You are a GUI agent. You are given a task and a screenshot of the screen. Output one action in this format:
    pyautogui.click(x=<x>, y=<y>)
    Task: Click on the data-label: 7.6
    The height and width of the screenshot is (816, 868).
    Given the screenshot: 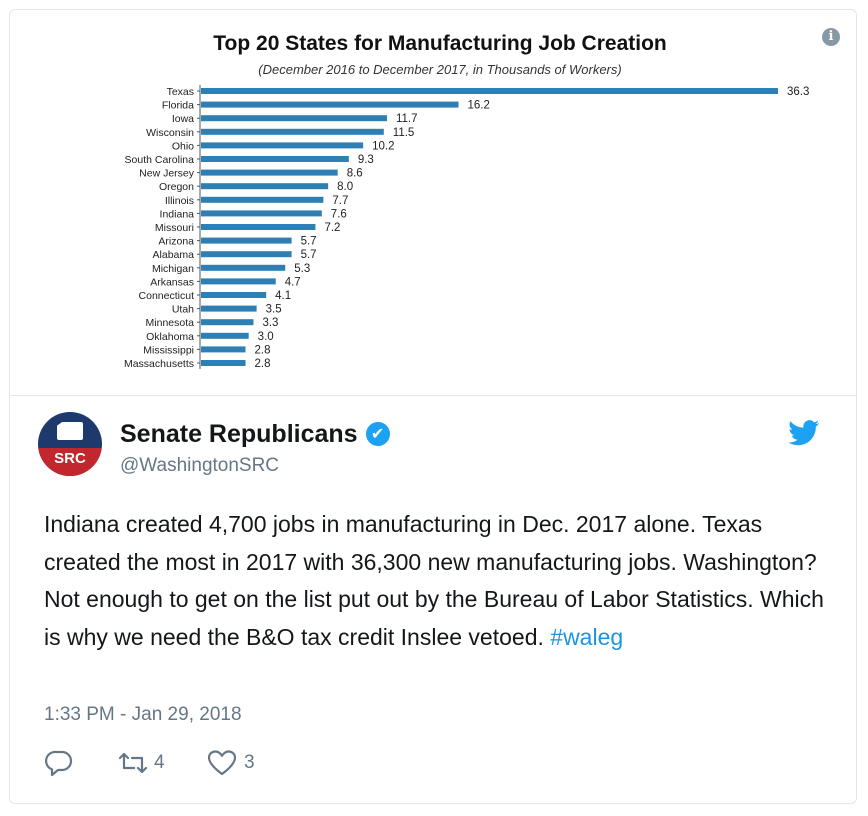 What is the action you would take?
    pyautogui.click(x=339, y=214)
    